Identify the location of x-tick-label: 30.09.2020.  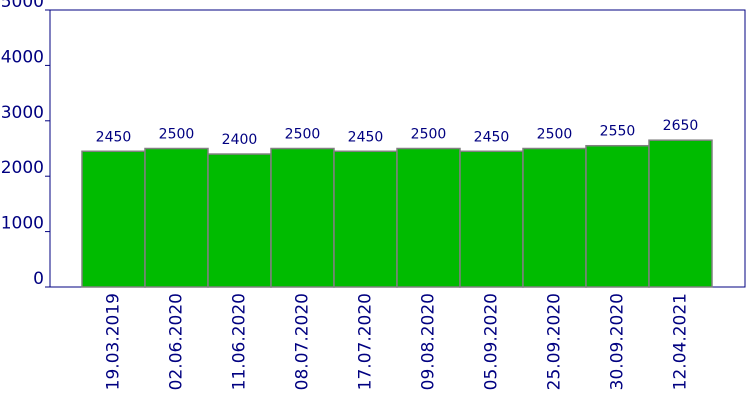
(618, 341).